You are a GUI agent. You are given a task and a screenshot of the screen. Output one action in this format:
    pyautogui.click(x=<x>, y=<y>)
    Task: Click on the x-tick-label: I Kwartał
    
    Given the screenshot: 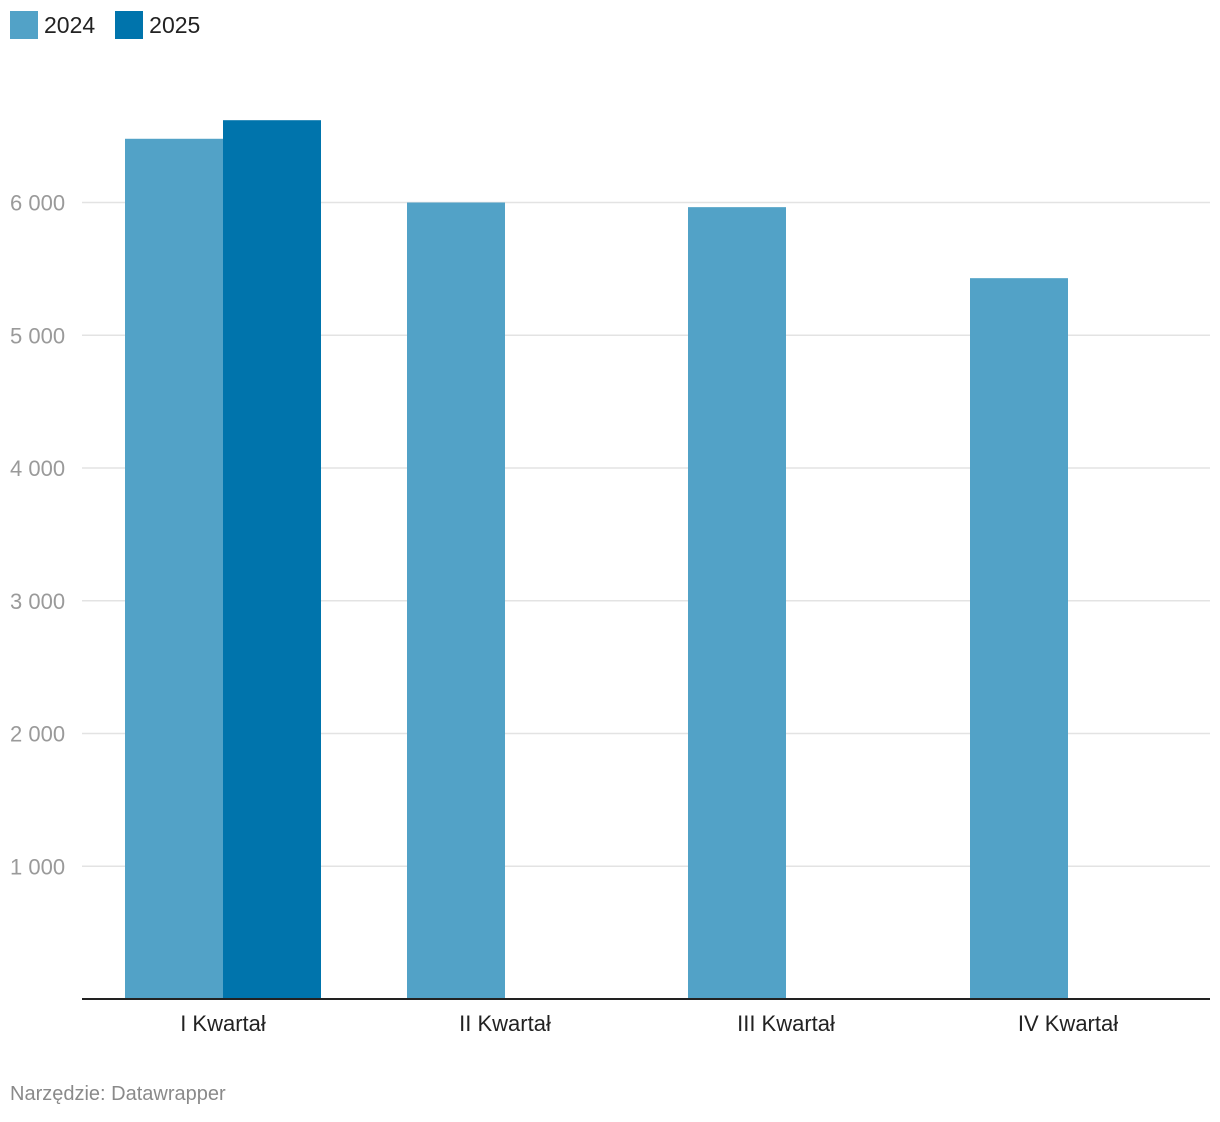 What is the action you would take?
    pyautogui.click(x=223, y=1023)
    